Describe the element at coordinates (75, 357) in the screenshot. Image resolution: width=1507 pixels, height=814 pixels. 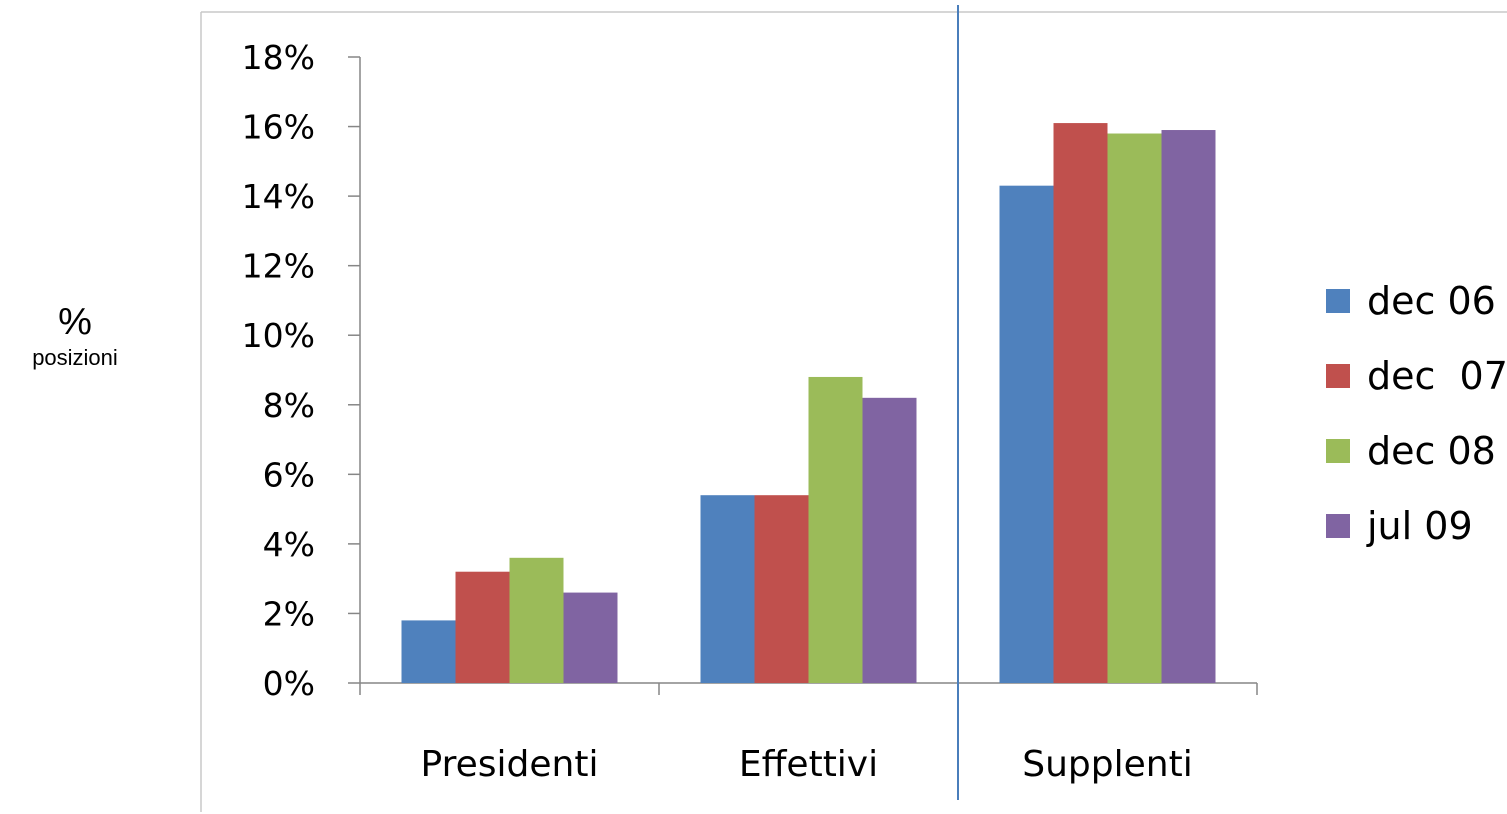
I see `y-axis-label-sub: posizioni` at that location.